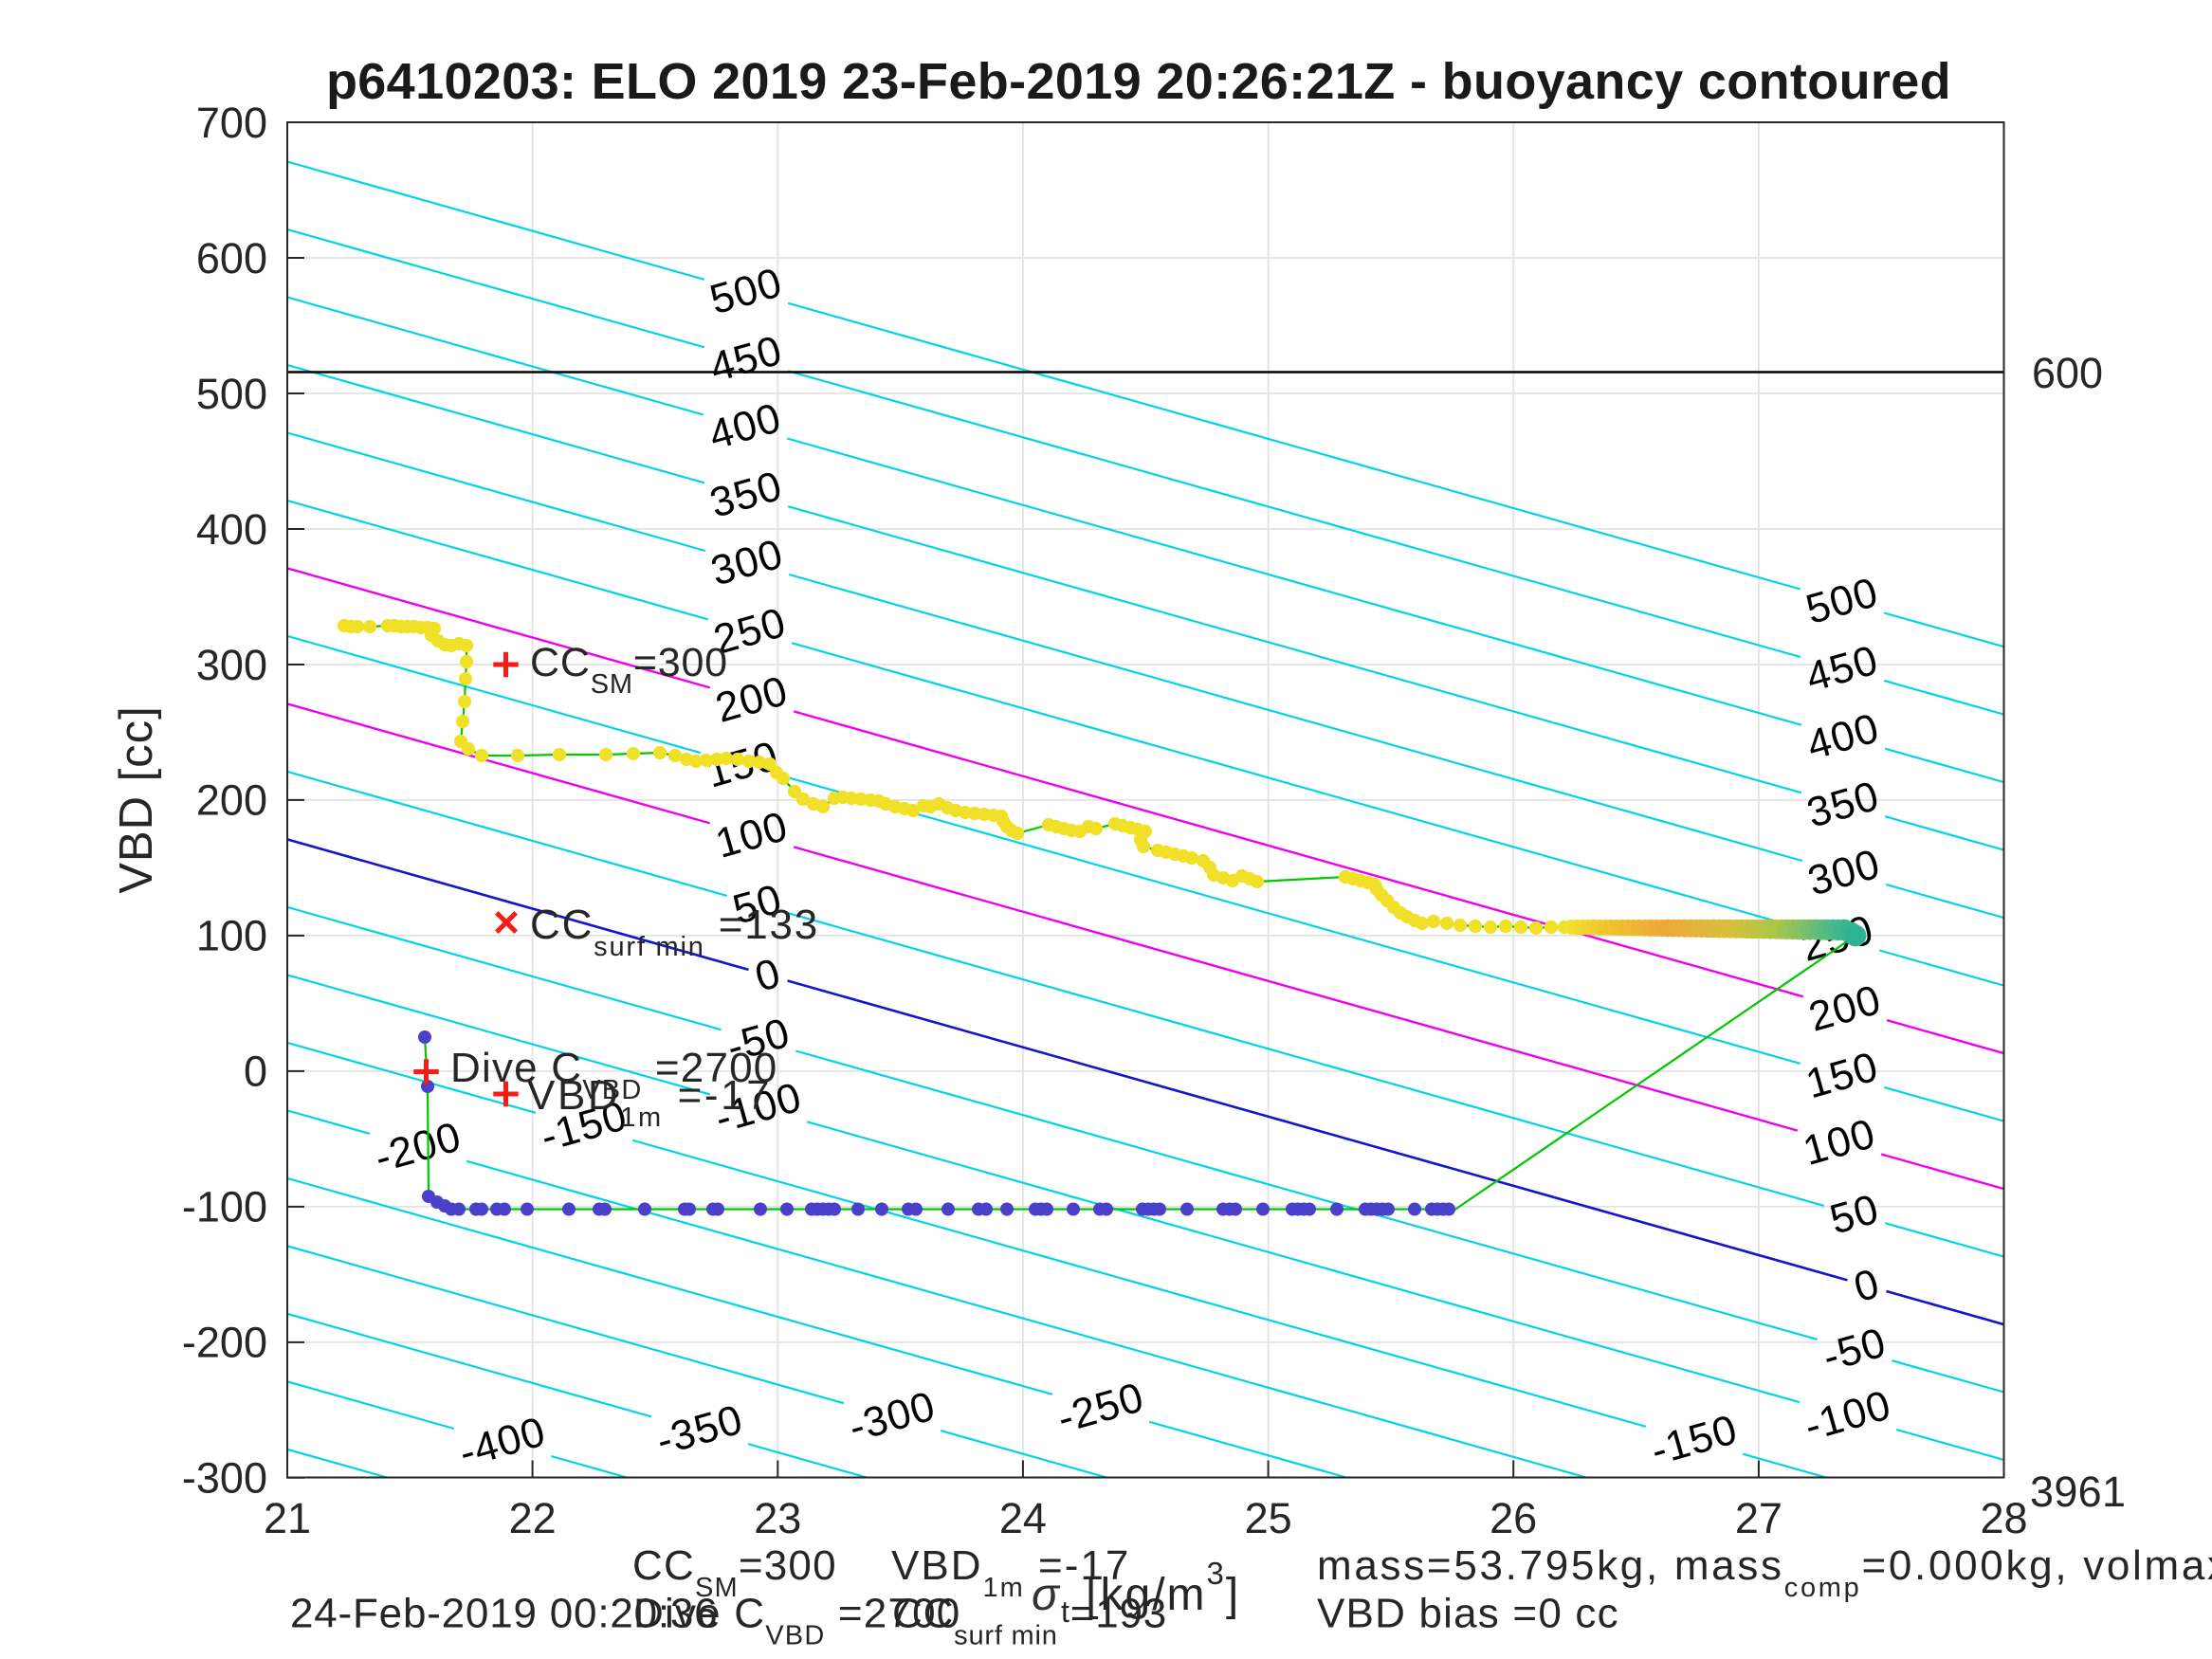 The image size is (2212, 1659). I want to click on svg-text: 700, so click(231, 123).